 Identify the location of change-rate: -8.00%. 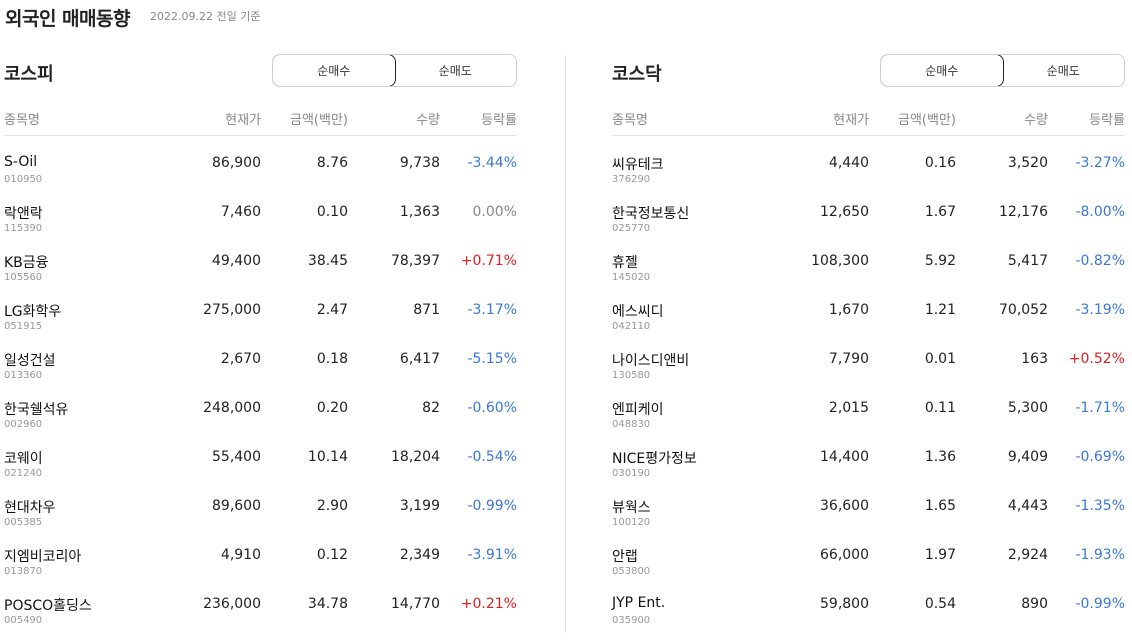
(1100, 212).